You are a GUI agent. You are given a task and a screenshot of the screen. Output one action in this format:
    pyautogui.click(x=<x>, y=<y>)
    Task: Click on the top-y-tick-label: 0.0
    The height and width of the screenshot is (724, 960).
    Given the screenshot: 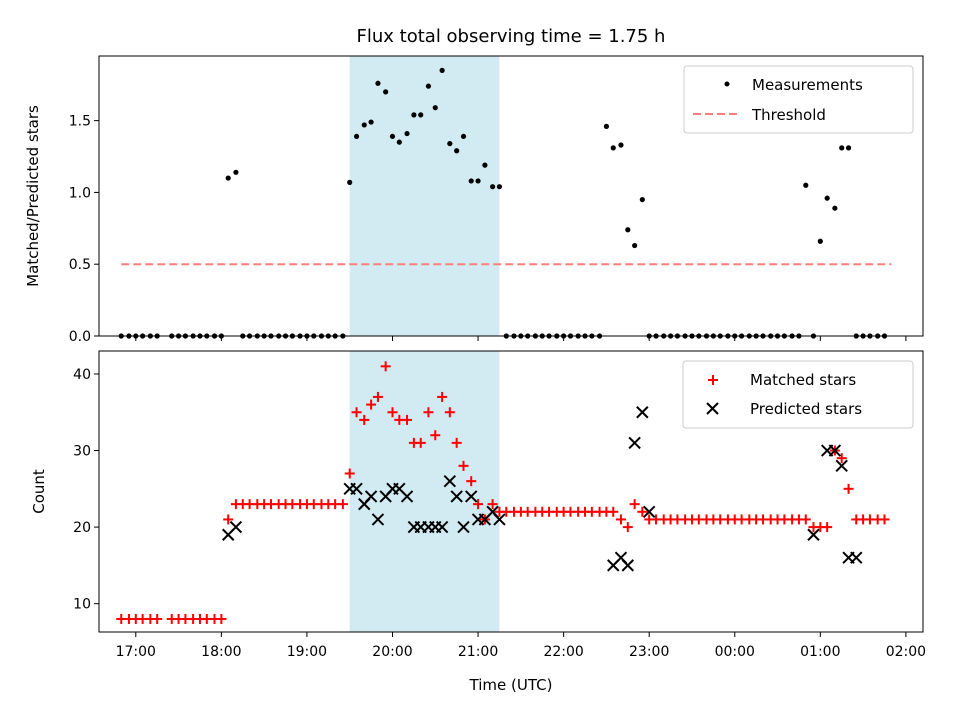 What is the action you would take?
    pyautogui.click(x=80, y=337)
    